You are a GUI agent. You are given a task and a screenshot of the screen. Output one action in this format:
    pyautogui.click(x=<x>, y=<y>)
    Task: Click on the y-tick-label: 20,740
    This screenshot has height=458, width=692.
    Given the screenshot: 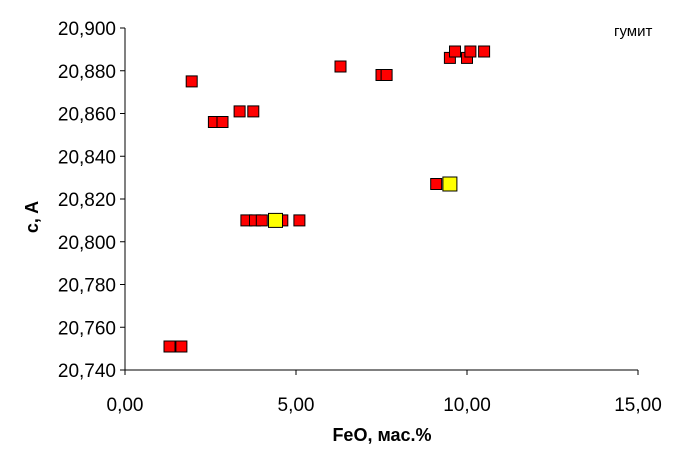 What is the action you would take?
    pyautogui.click(x=87, y=371)
    